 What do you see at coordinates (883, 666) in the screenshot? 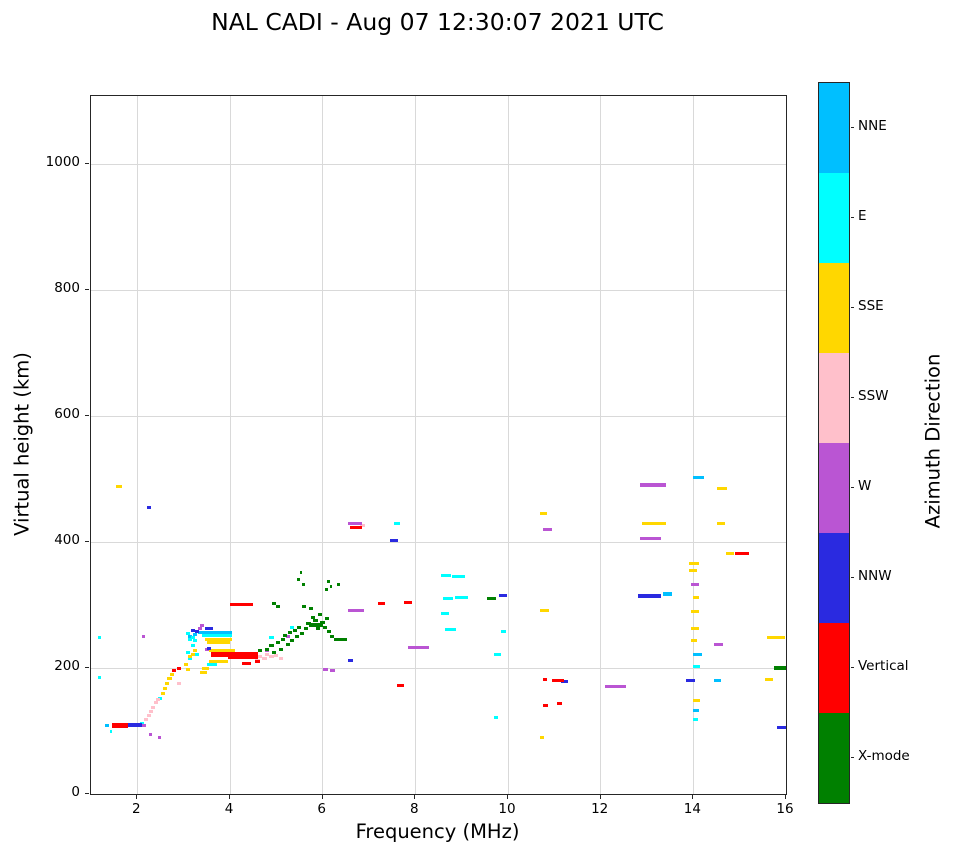
I see `colorbar-tick-label: Vertical` at bounding box center [883, 666].